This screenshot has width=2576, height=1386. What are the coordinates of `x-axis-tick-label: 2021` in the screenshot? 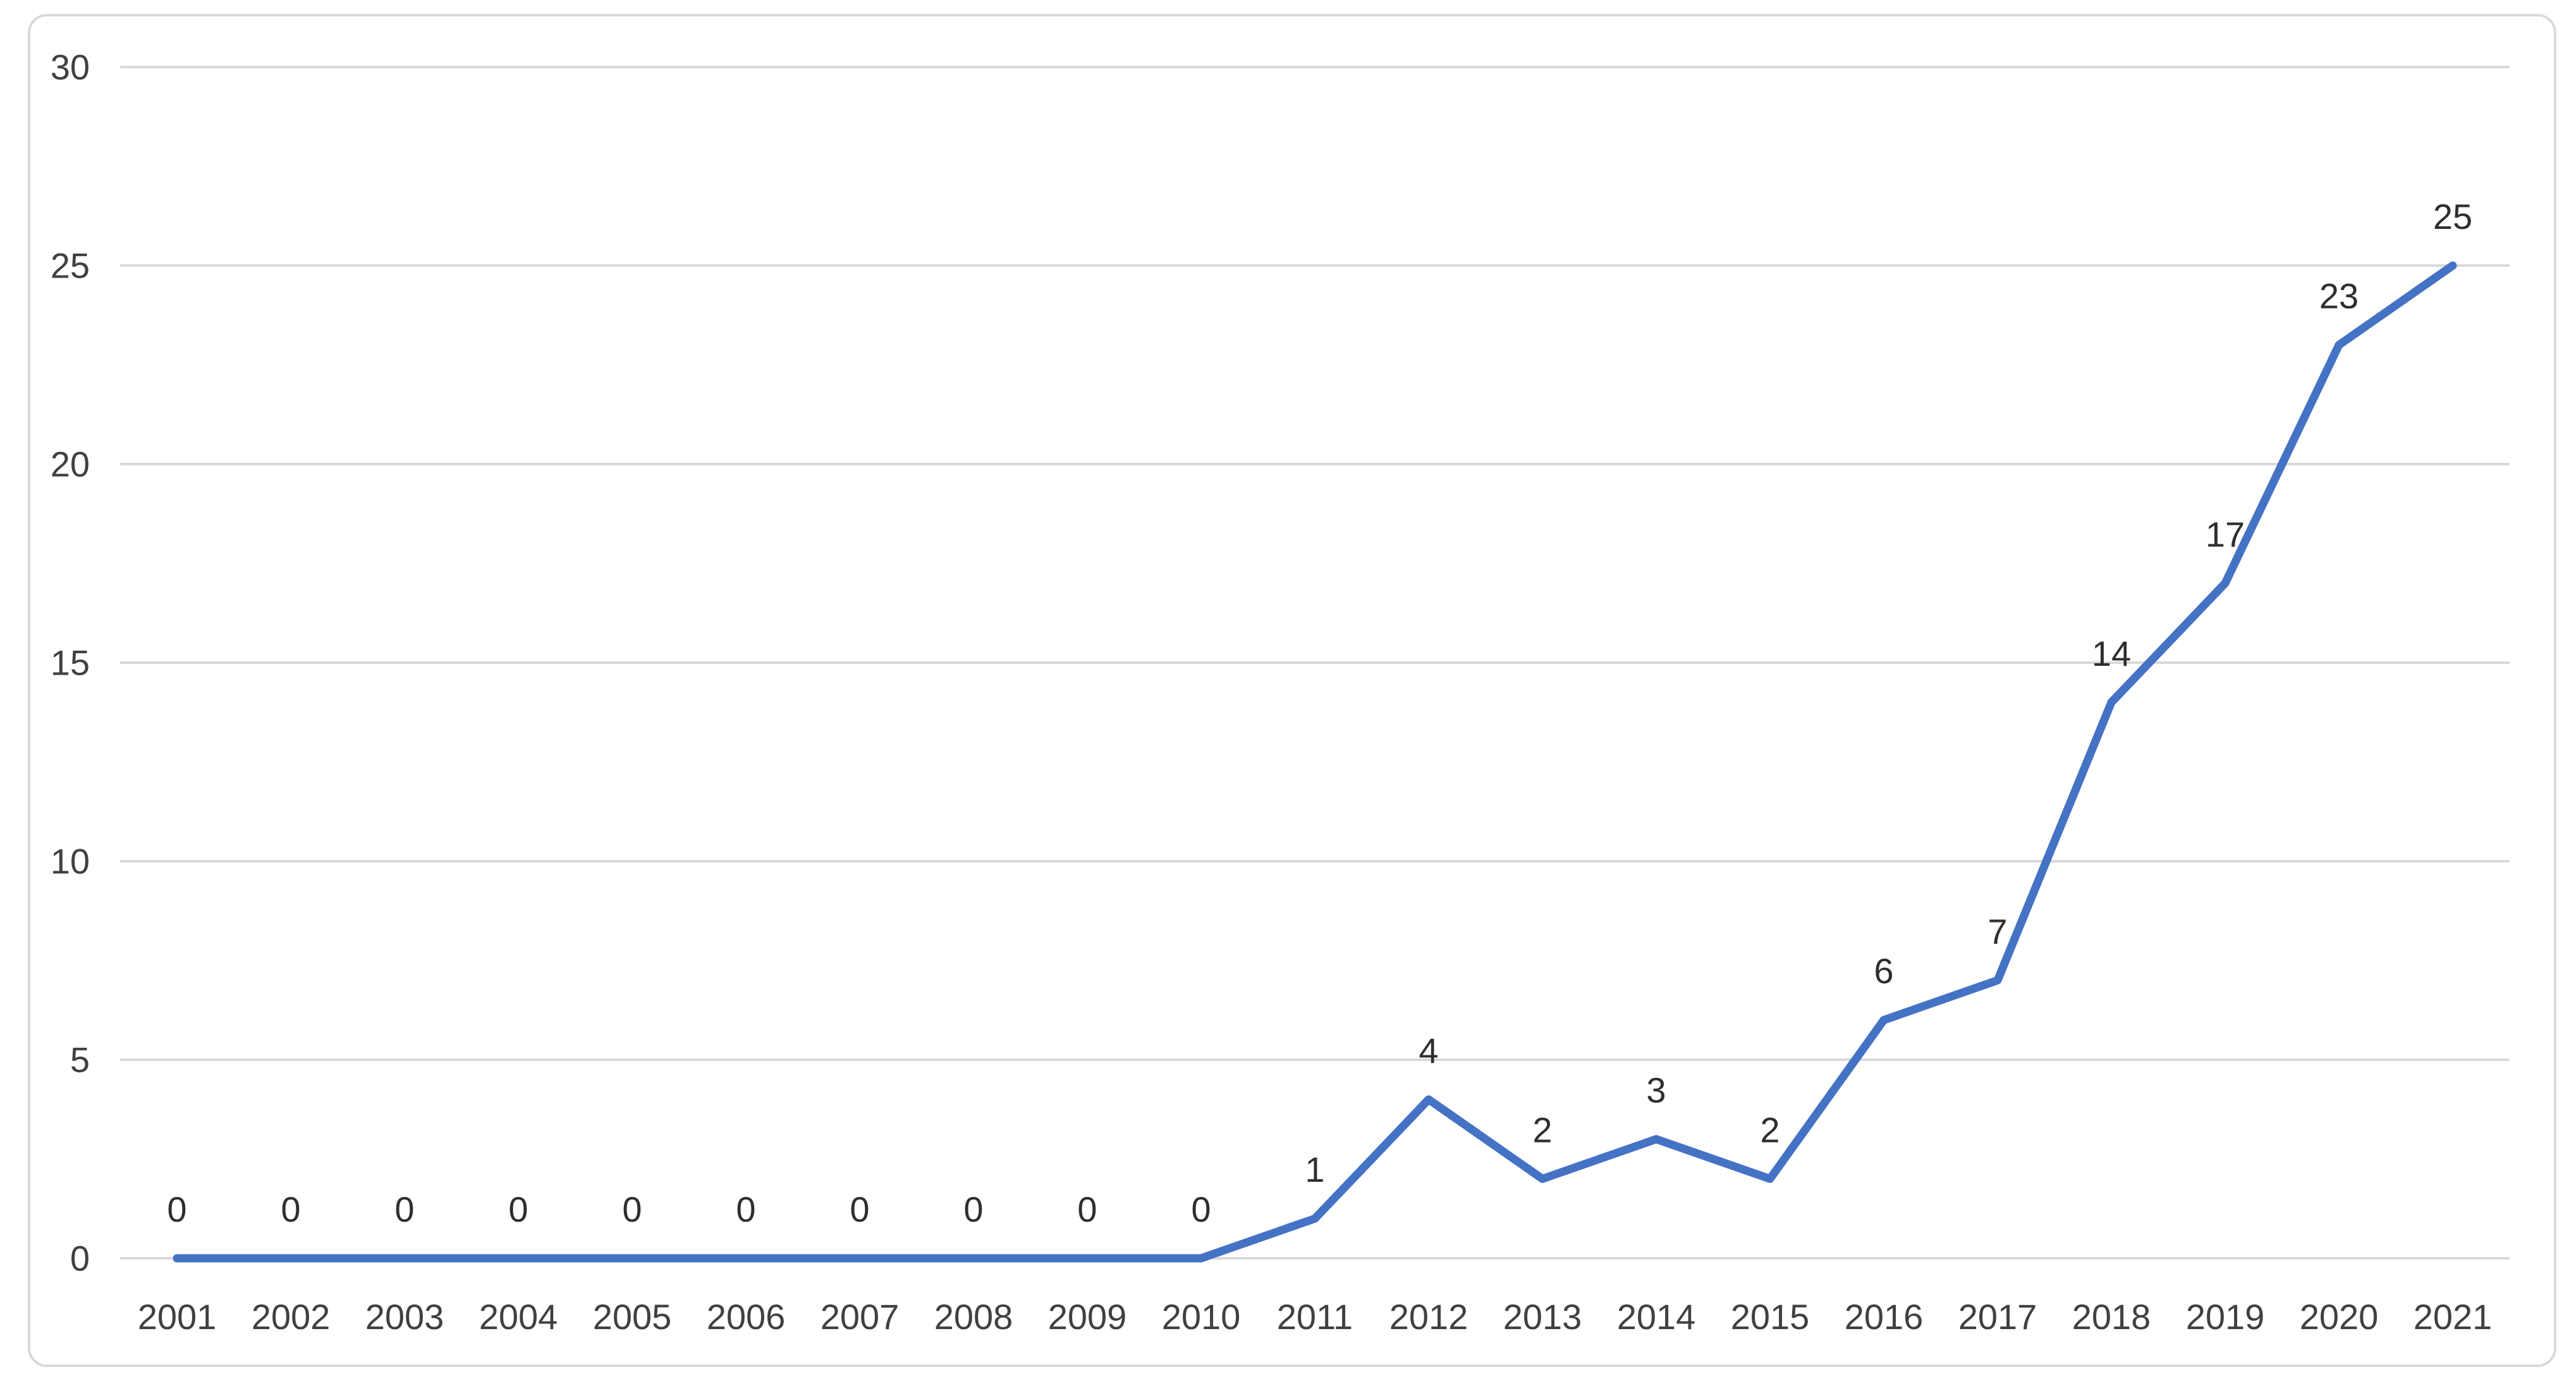 It's located at (2453, 1317).